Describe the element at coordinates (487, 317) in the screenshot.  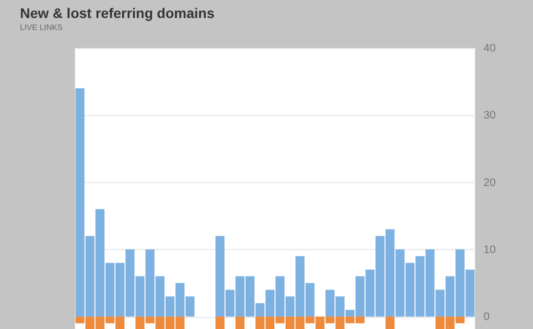
I see `y-tick-label: 0` at that location.